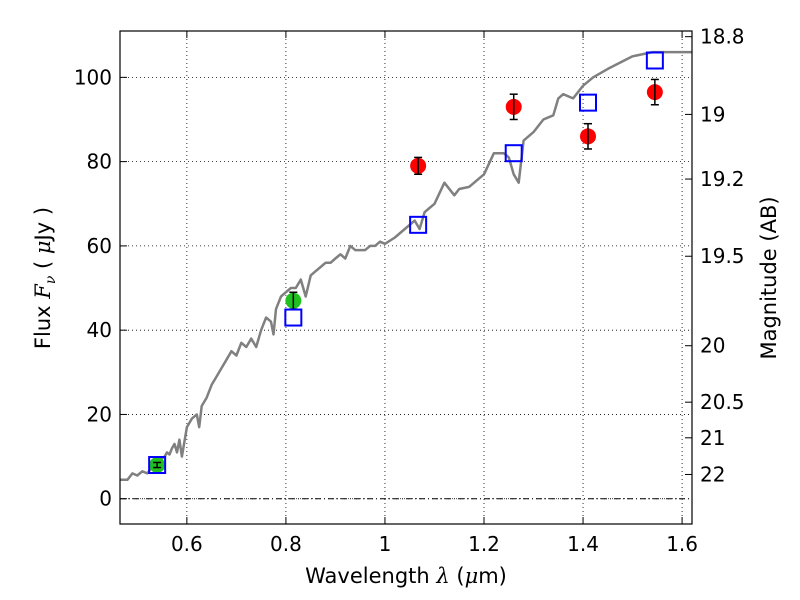  I want to click on magnitude-tick-label: 19, so click(712, 114).